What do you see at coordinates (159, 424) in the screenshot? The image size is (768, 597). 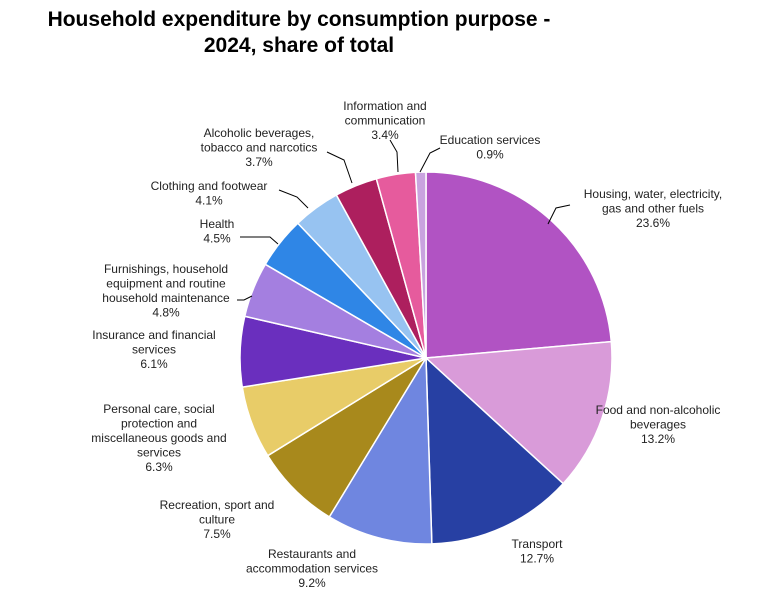 I see `slice-name-line: protection and` at bounding box center [159, 424].